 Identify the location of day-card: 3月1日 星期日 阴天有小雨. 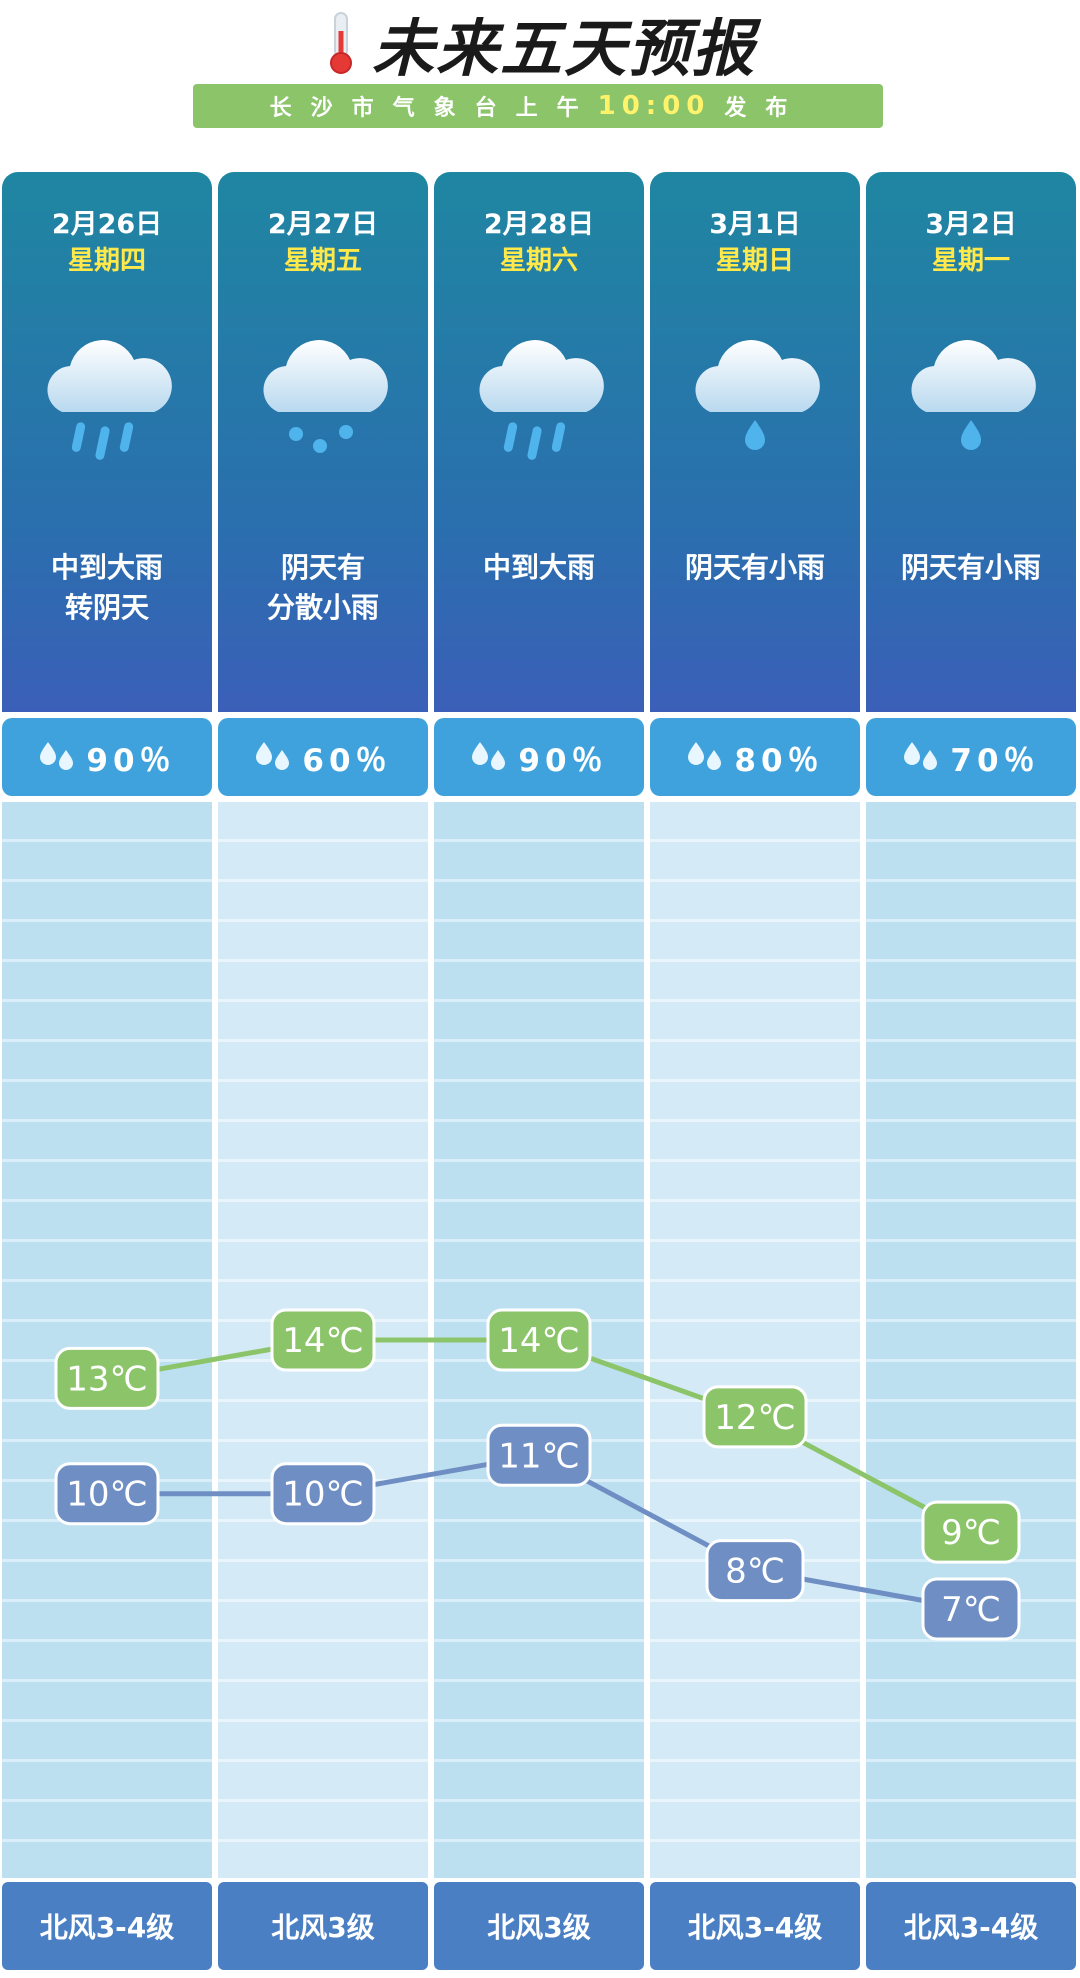
(755, 442).